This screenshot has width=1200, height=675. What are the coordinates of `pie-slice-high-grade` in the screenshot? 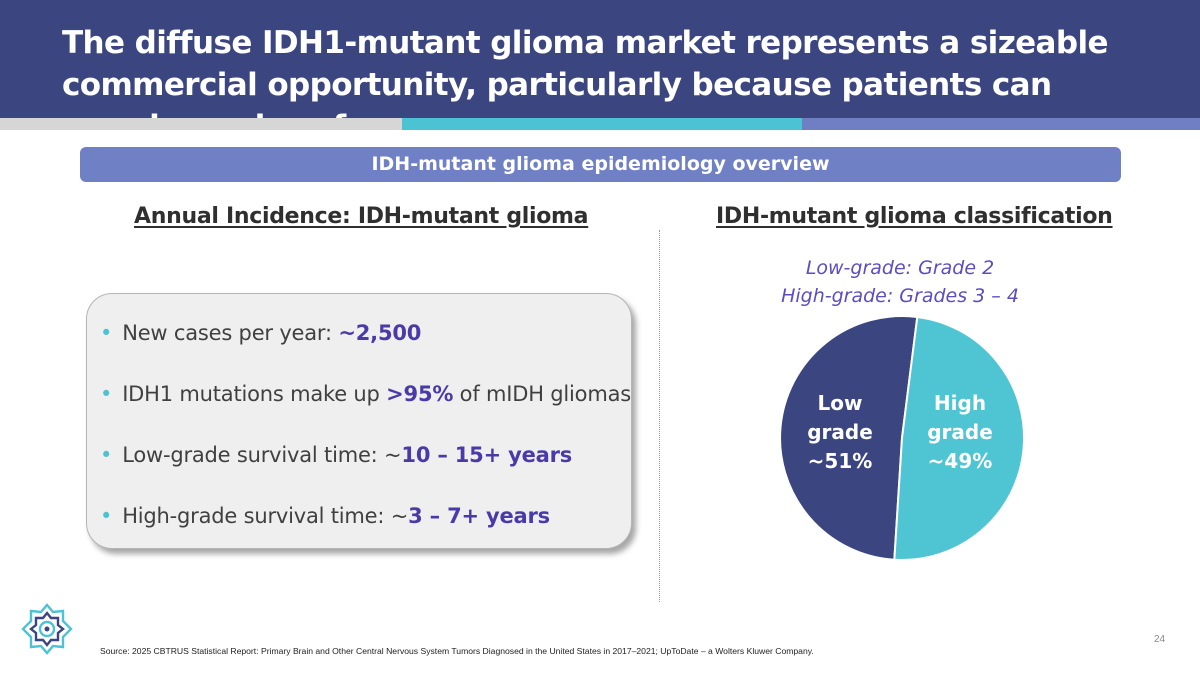 It's located at (959, 438).